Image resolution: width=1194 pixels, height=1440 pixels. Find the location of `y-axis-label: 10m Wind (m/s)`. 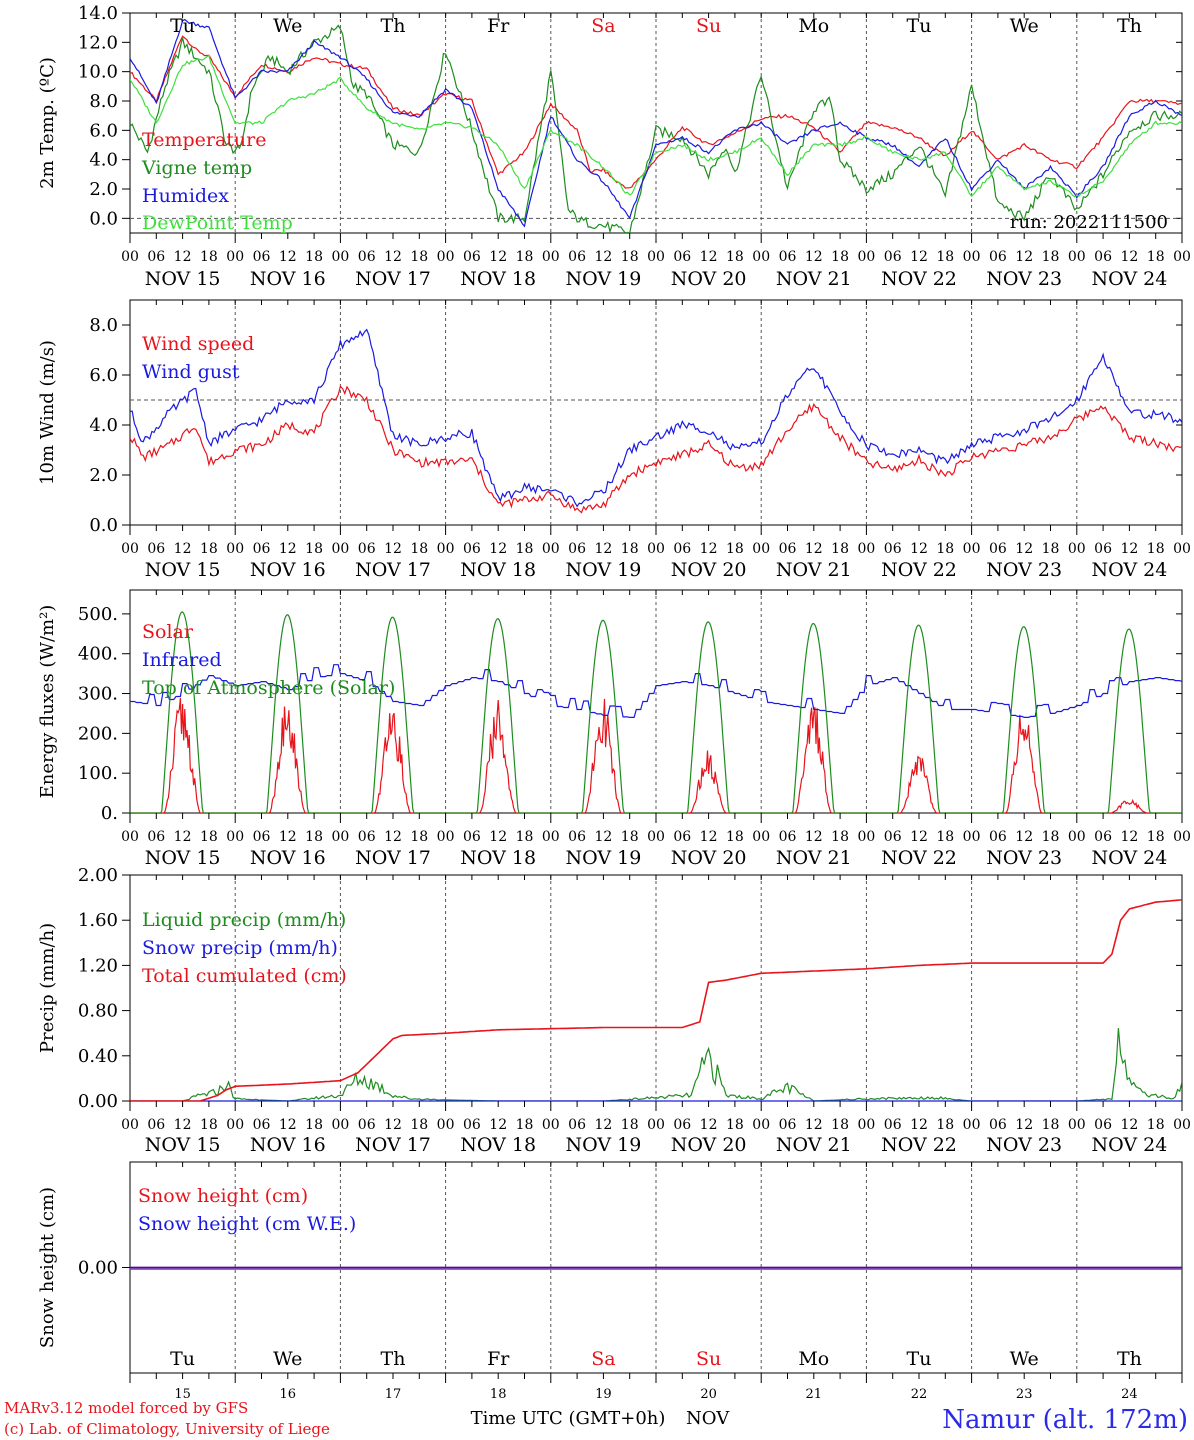

y-axis-label: 10m Wind (m/s) is located at coordinates (47, 412).